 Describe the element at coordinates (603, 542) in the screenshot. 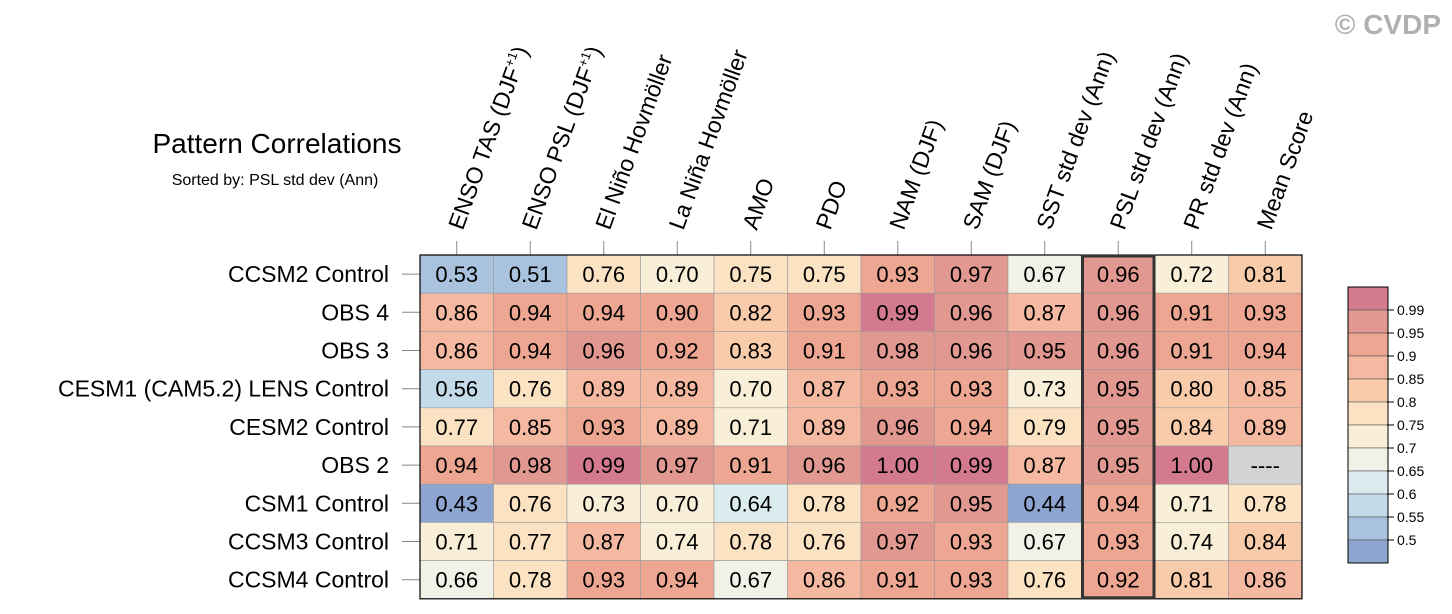

I see `cell-value: 0.87` at that location.